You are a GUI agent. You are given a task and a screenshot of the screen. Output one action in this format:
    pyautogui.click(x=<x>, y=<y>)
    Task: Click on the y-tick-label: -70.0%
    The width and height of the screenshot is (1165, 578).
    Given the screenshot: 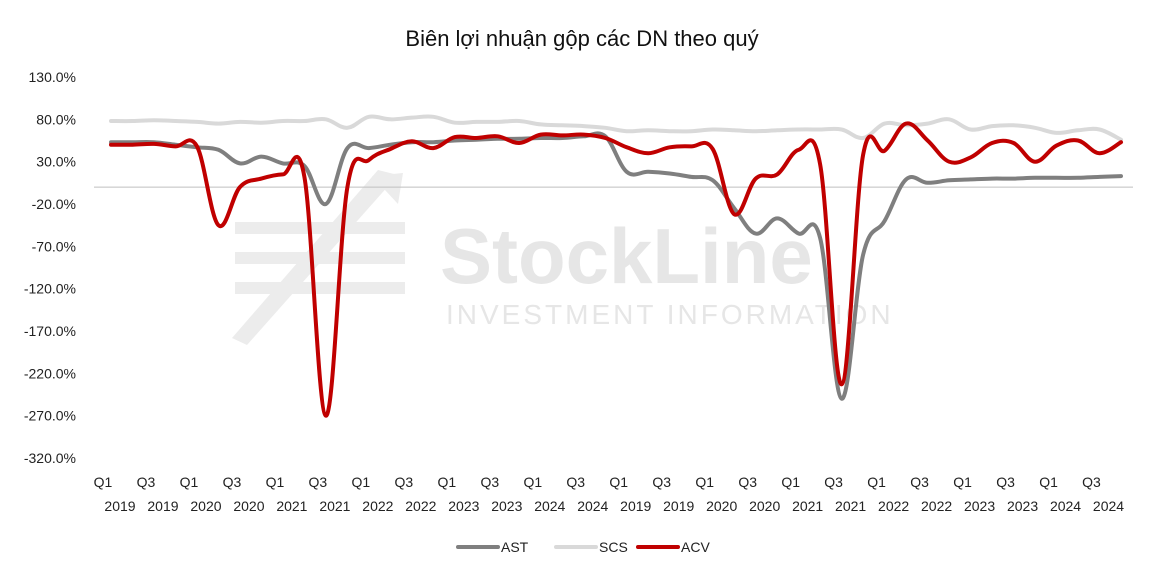 What is the action you would take?
    pyautogui.click(x=54, y=246)
    